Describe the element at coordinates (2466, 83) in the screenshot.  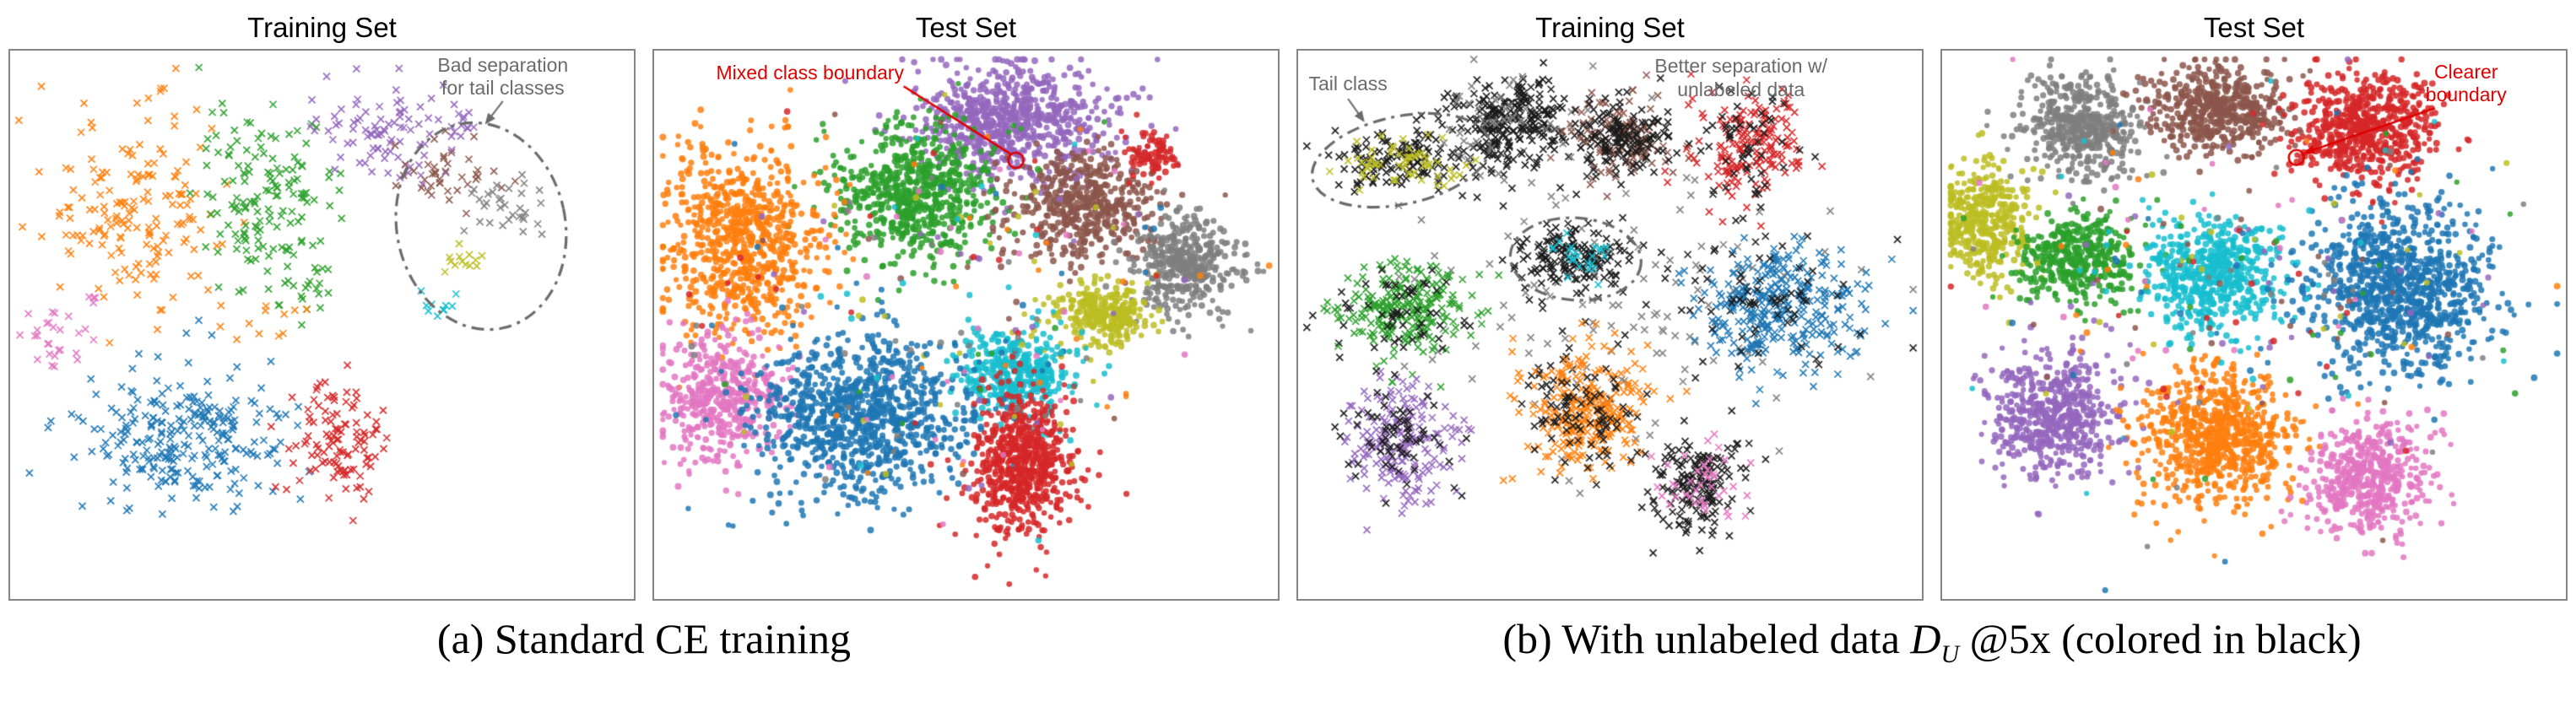
I see `annotation-clearer-boundary: Clearer boundary` at that location.